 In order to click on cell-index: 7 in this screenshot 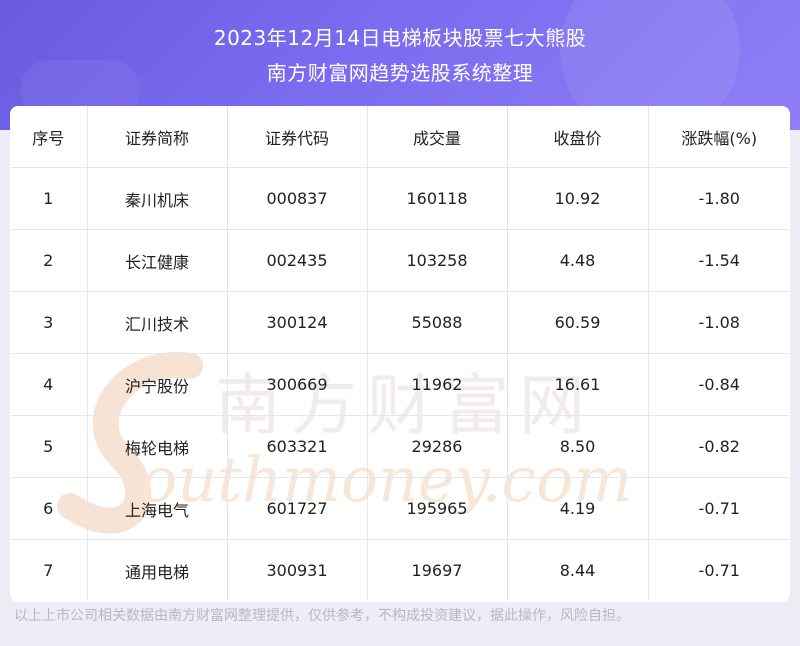, I will do `click(49, 570)`.